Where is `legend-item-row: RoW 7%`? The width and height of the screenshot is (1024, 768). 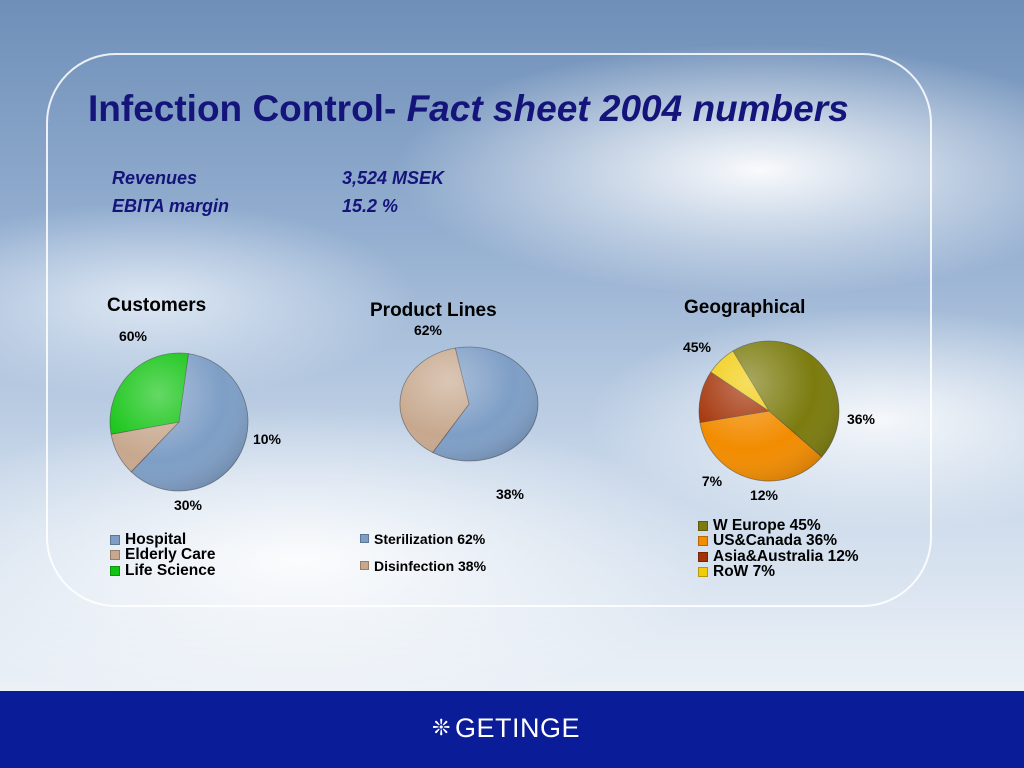
legend-item-row: RoW 7% is located at coordinates (778, 572).